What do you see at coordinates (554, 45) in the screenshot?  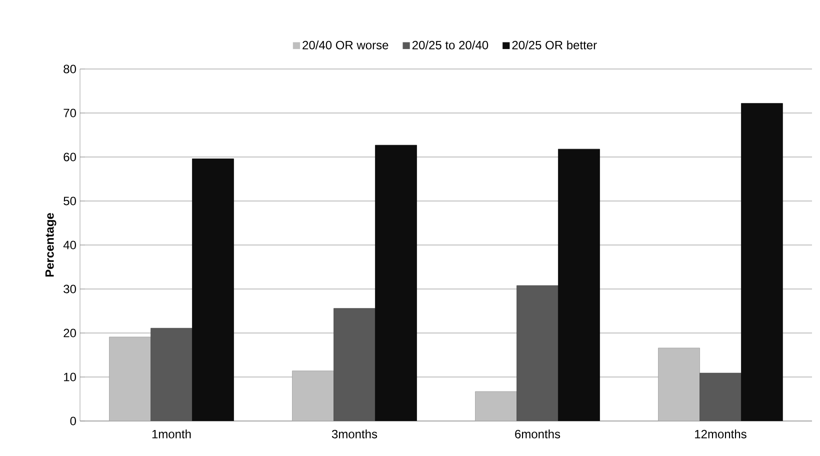 I see `legend-label: 20/25 OR better` at bounding box center [554, 45].